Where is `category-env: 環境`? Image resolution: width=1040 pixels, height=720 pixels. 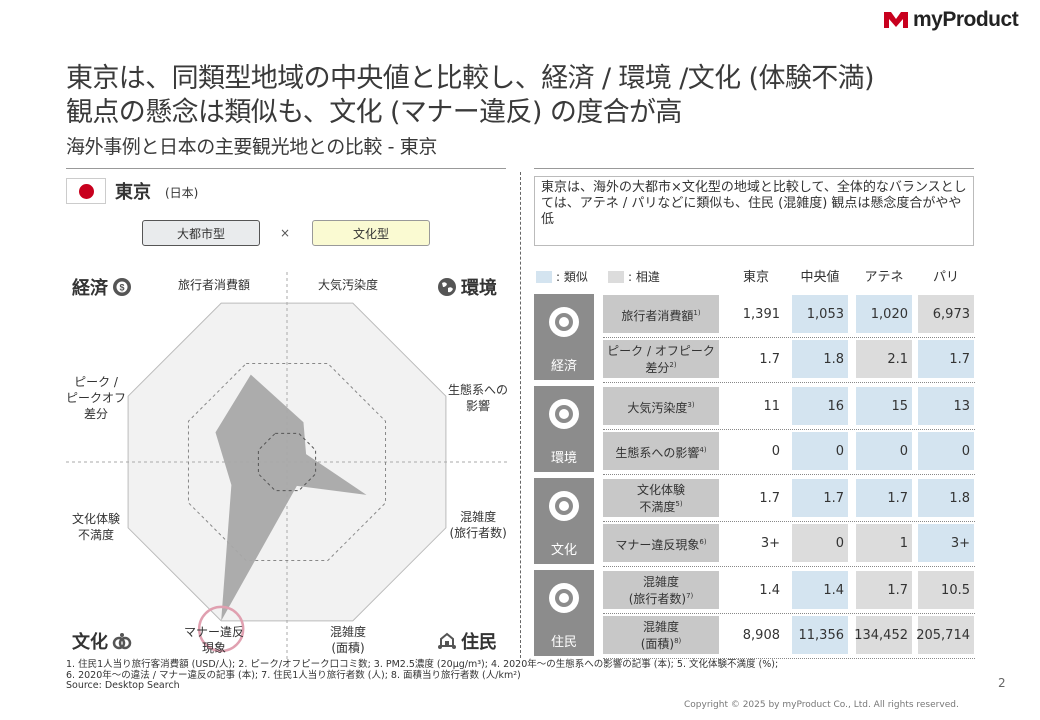
category-env: 環境 is located at coordinates (467, 287).